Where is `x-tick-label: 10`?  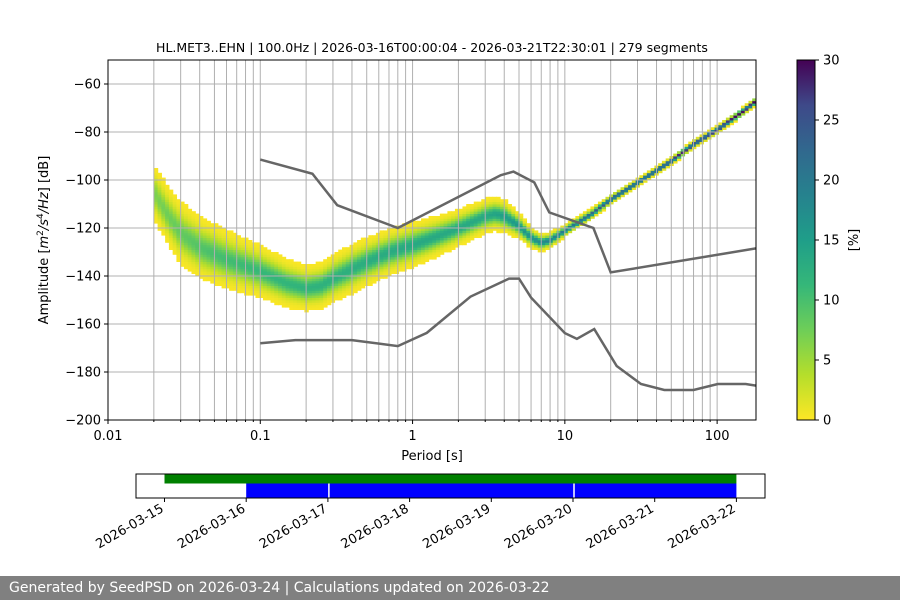 x-tick-label: 10 is located at coordinates (565, 436).